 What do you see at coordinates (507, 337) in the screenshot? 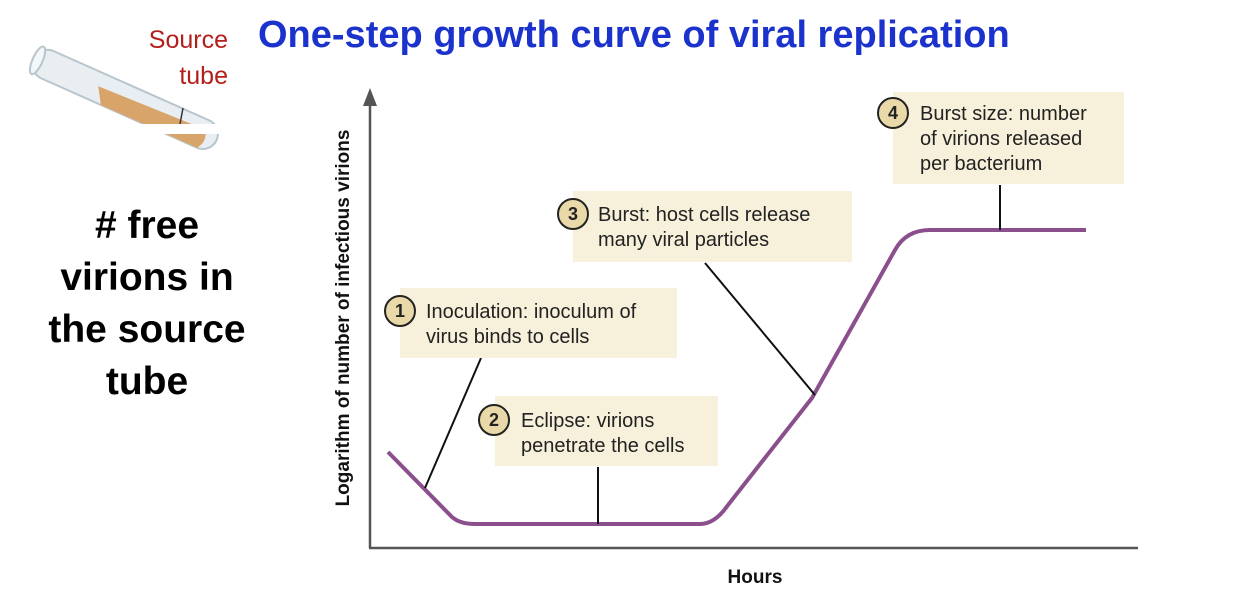
I see `svg-text: virus binds to cells` at bounding box center [507, 337].